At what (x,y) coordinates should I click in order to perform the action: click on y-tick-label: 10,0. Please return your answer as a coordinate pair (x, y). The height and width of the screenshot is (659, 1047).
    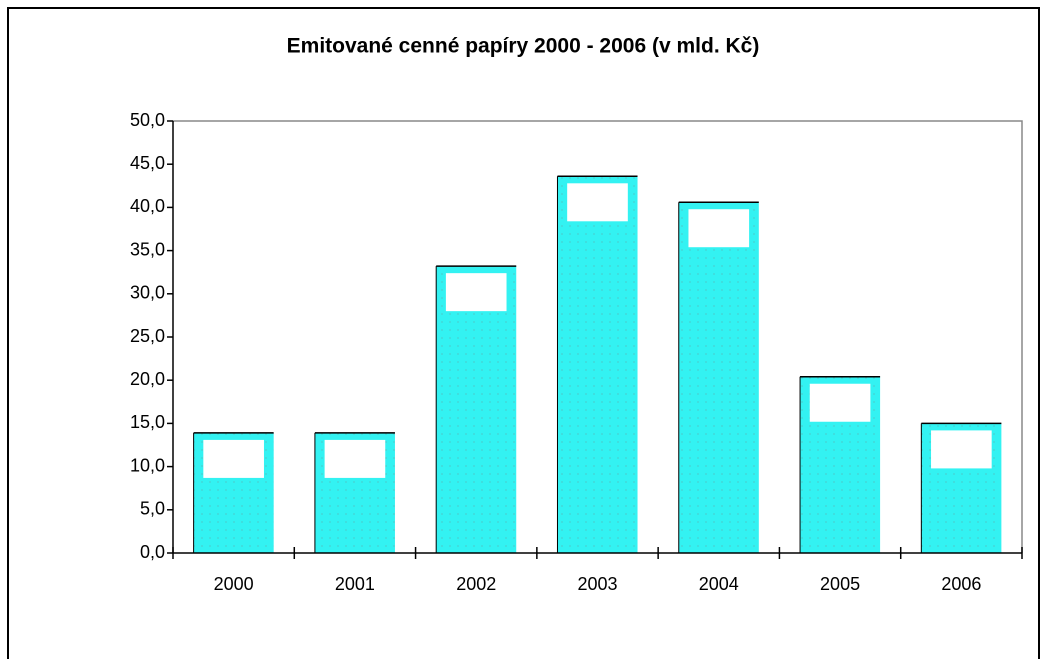
    Looking at the image, I should click on (147, 465).